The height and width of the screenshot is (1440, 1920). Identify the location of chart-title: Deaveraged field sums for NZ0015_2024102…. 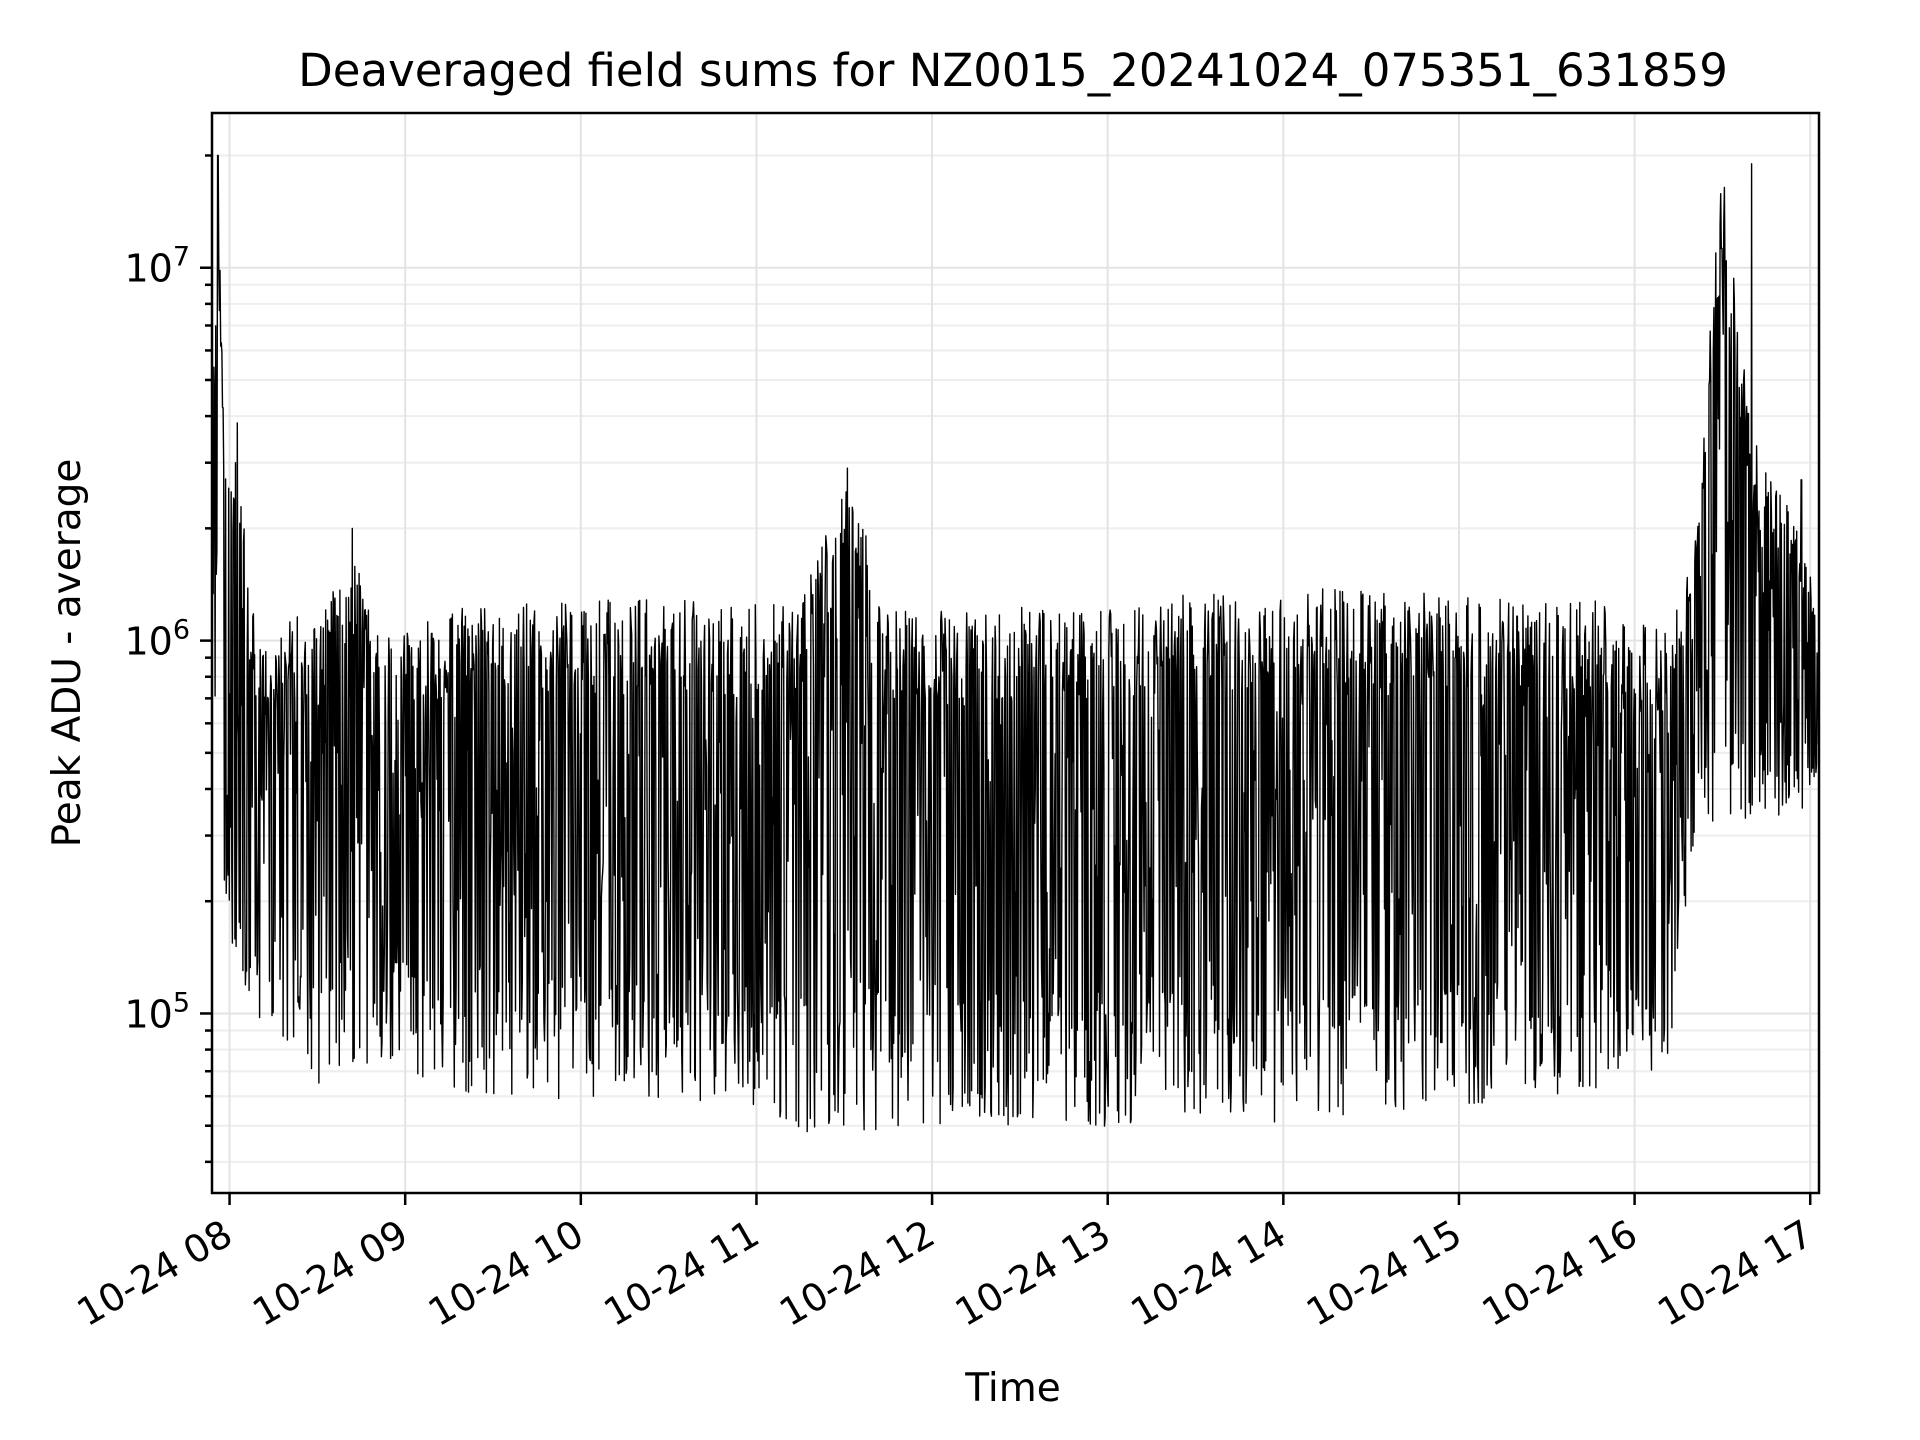
(1013, 70).